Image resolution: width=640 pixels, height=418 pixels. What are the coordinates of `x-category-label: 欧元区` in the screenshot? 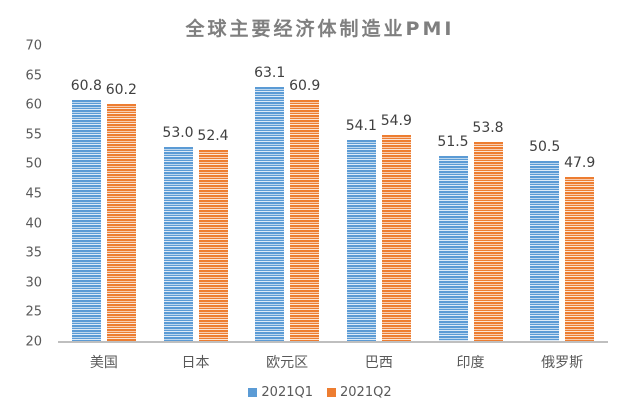 It's located at (287, 363).